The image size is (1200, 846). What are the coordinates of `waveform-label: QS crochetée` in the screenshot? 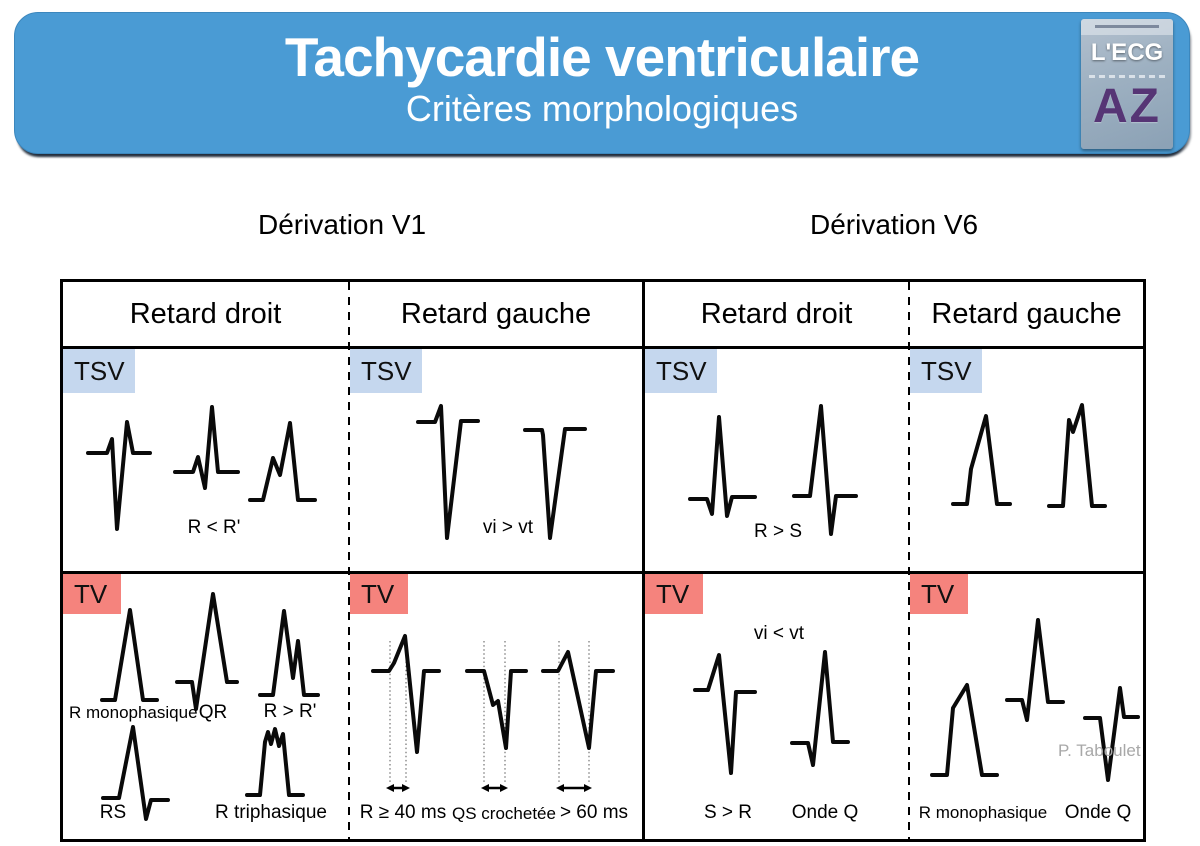 It's located at (504, 813).